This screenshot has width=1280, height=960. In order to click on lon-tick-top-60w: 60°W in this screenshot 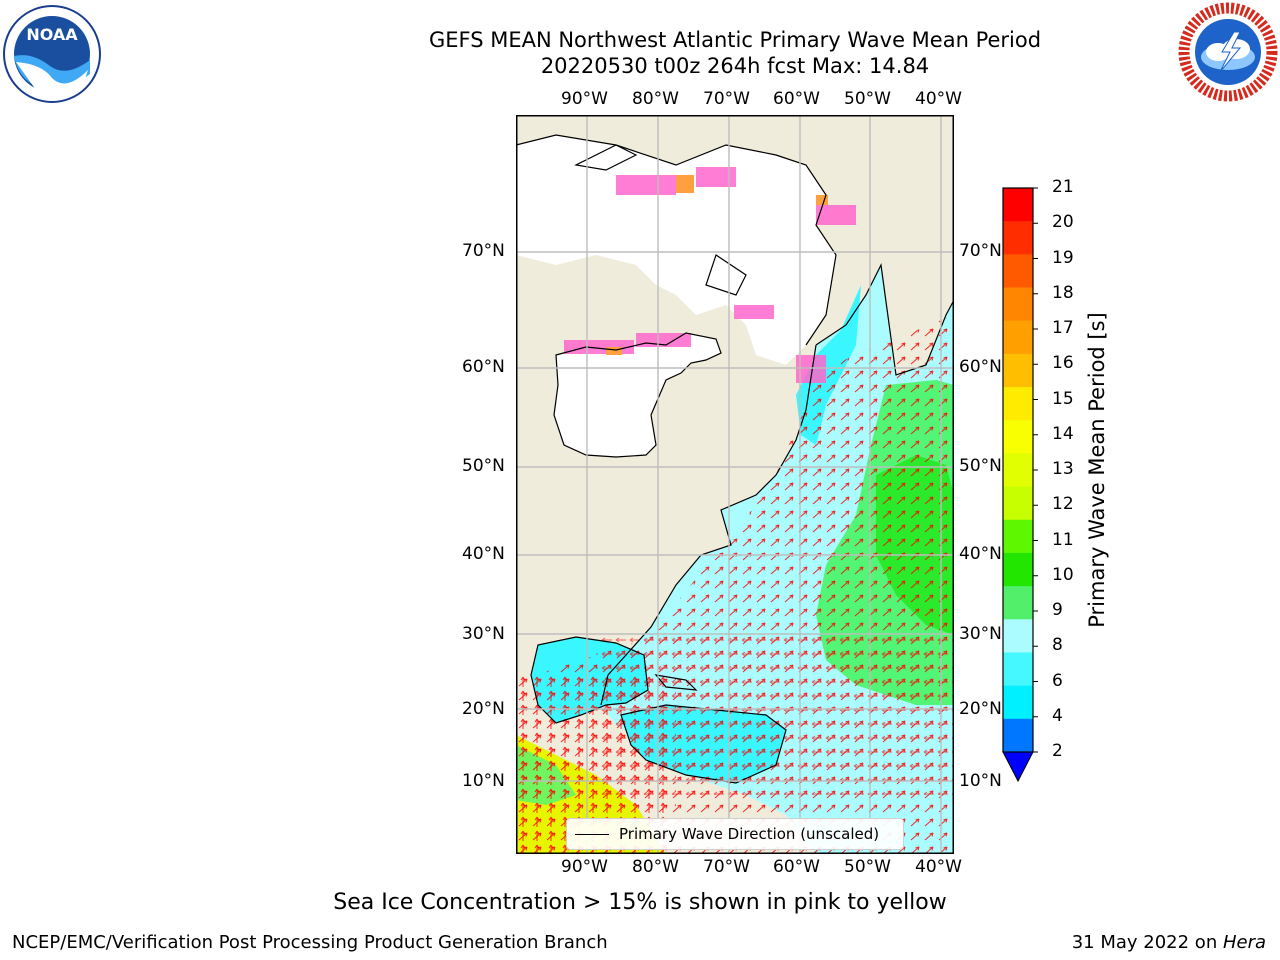, I will do `click(796, 99)`.